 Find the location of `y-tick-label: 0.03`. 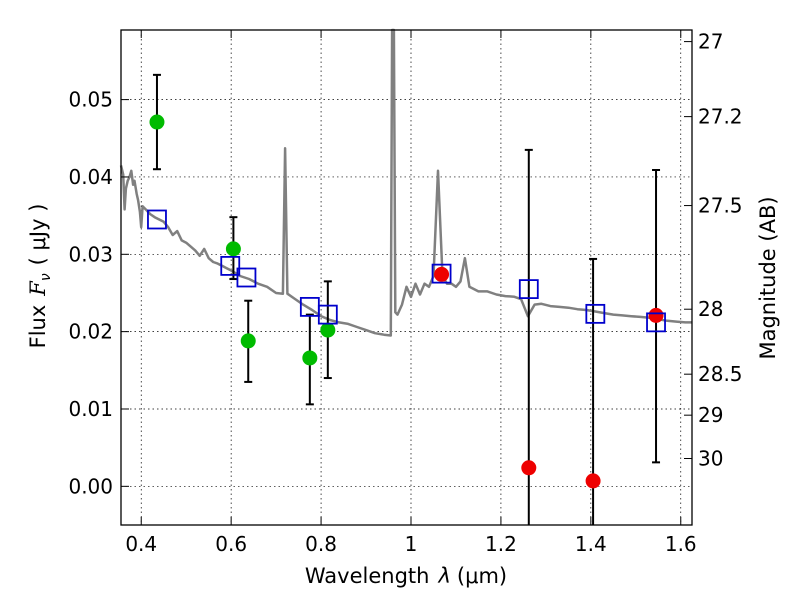

y-tick-label: 0.03 is located at coordinates (90, 254).